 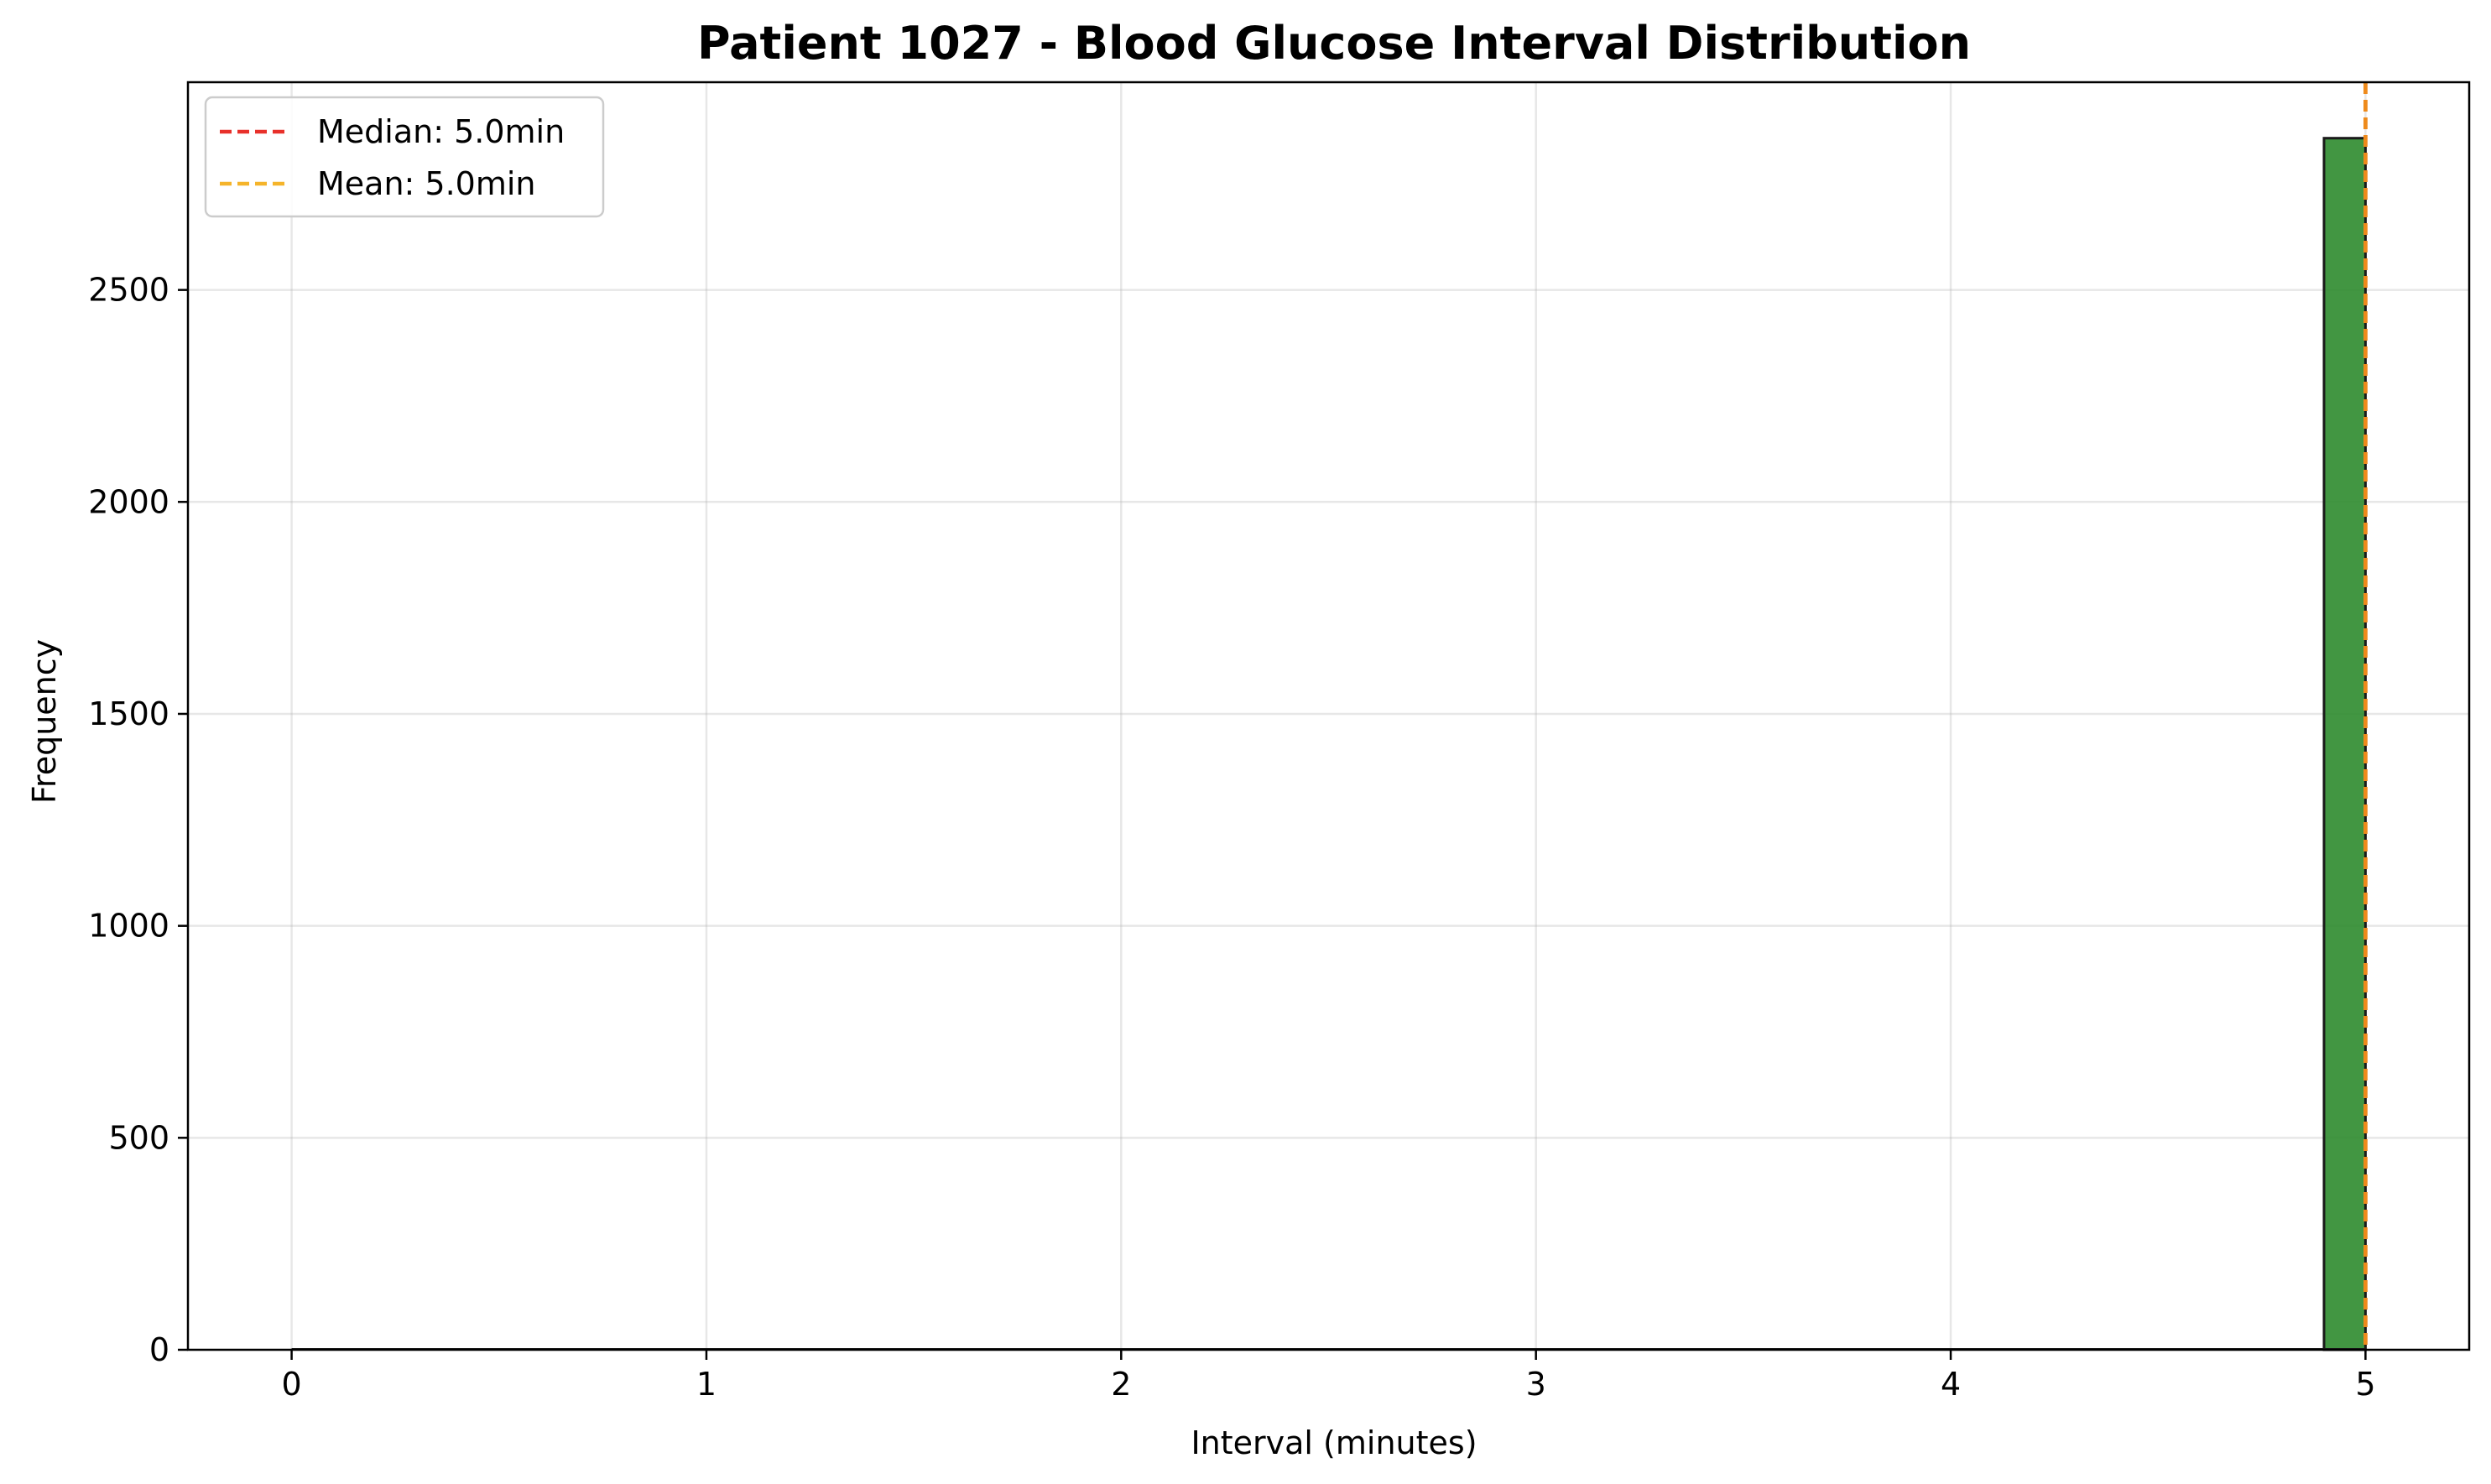 What do you see at coordinates (2345, 744) in the screenshot?
I see `histogram-bar` at bounding box center [2345, 744].